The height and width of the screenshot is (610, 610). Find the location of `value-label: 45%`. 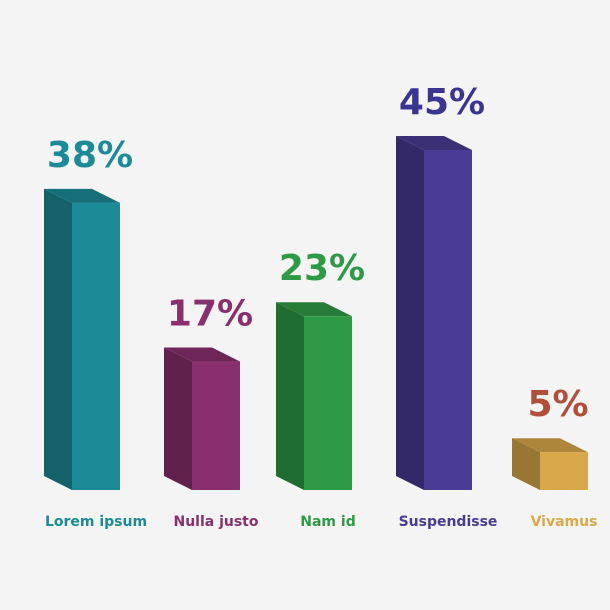

value-label: 45% is located at coordinates (442, 102).